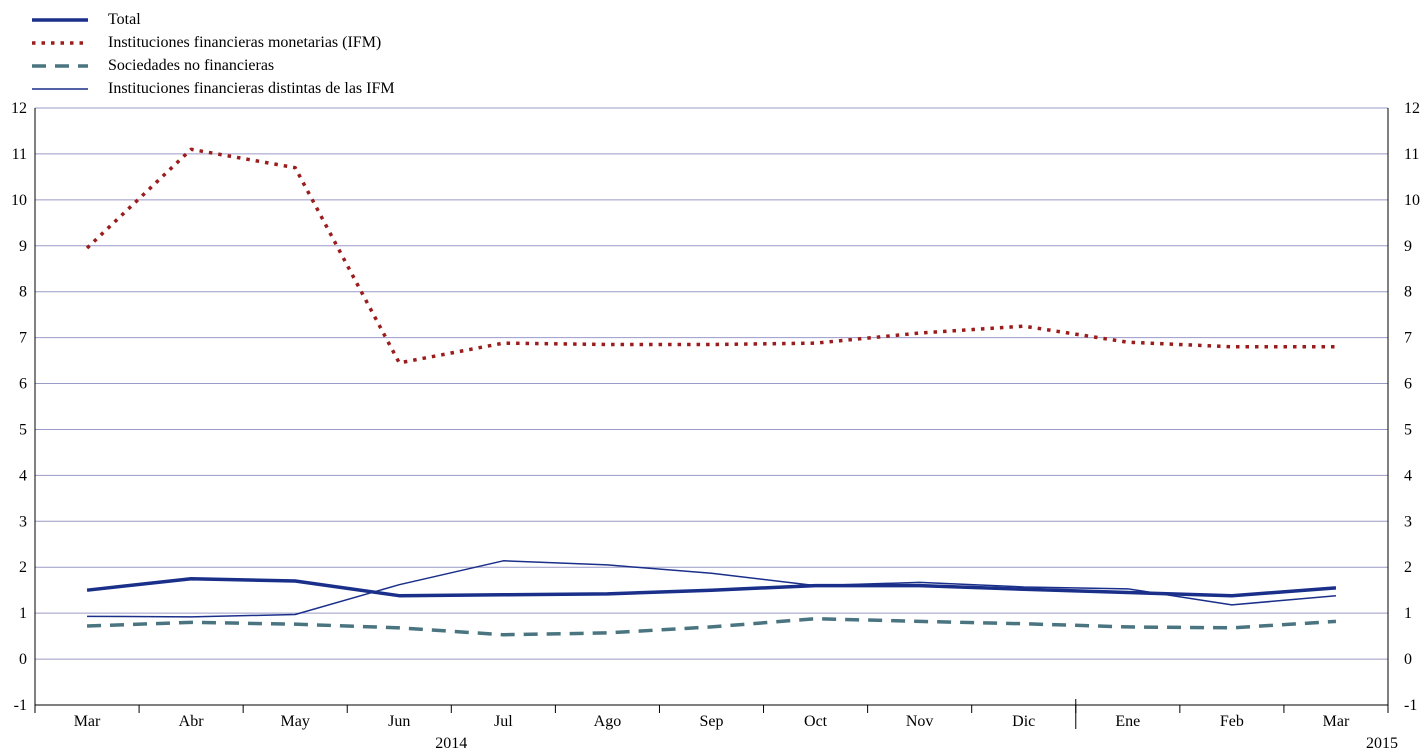 This screenshot has width=1423, height=752. What do you see at coordinates (212, 19) in the screenshot?
I see `legend-item-total: Total` at bounding box center [212, 19].